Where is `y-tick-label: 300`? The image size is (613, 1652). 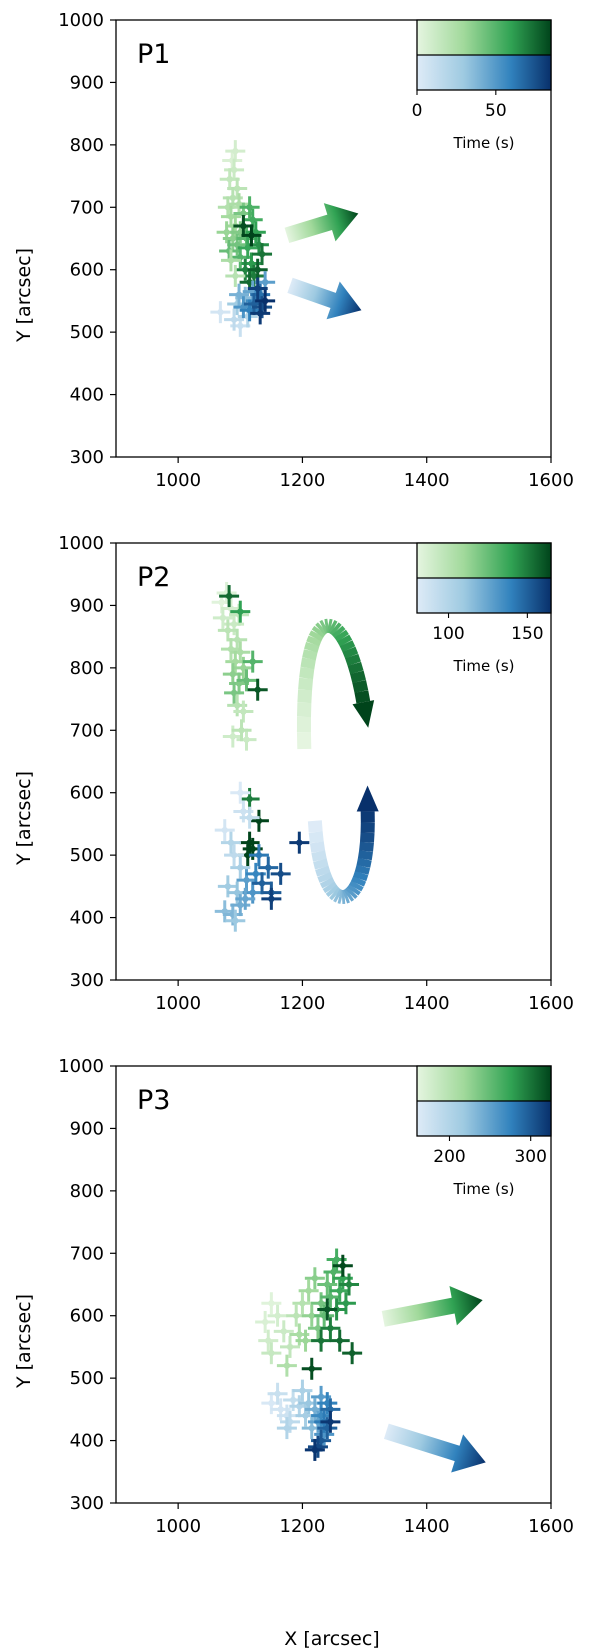
y-tick-label: 300 is located at coordinates (87, 457).